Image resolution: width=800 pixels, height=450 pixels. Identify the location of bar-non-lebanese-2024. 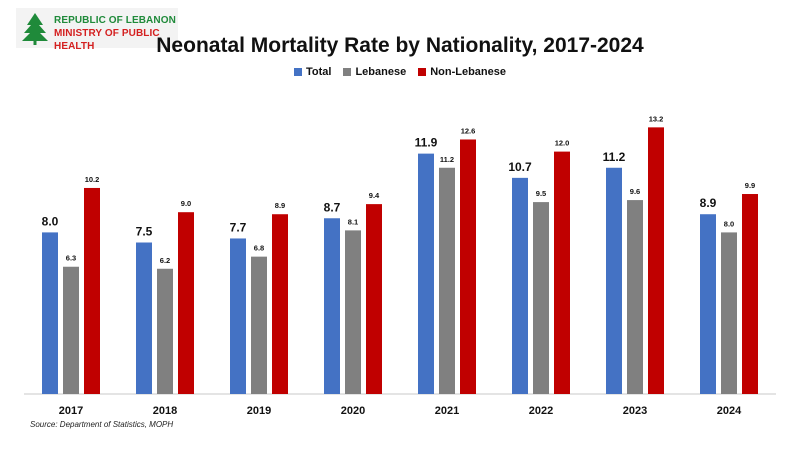
(750, 294).